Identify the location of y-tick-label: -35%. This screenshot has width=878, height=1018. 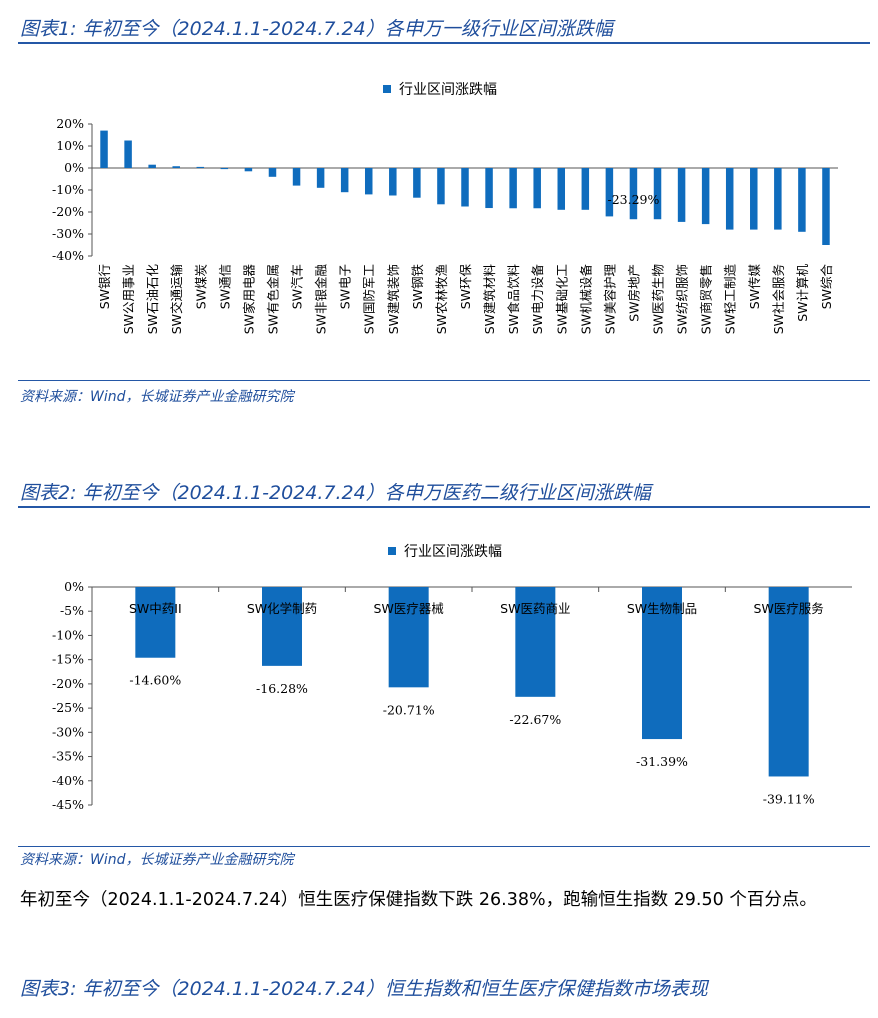
(68, 756).